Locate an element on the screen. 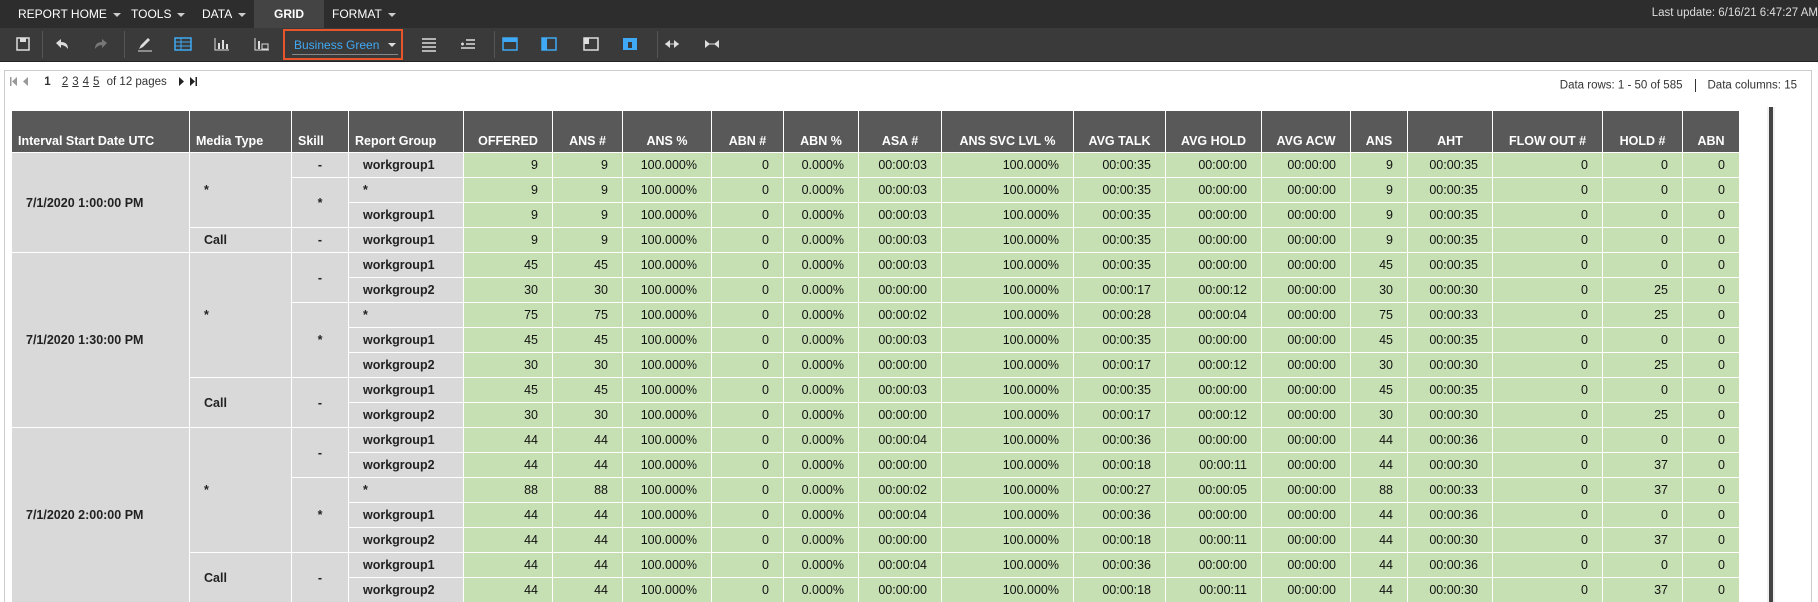 Image resolution: width=1818 pixels, height=602 pixels. value-cell: 25 is located at coordinates (1642, 290).